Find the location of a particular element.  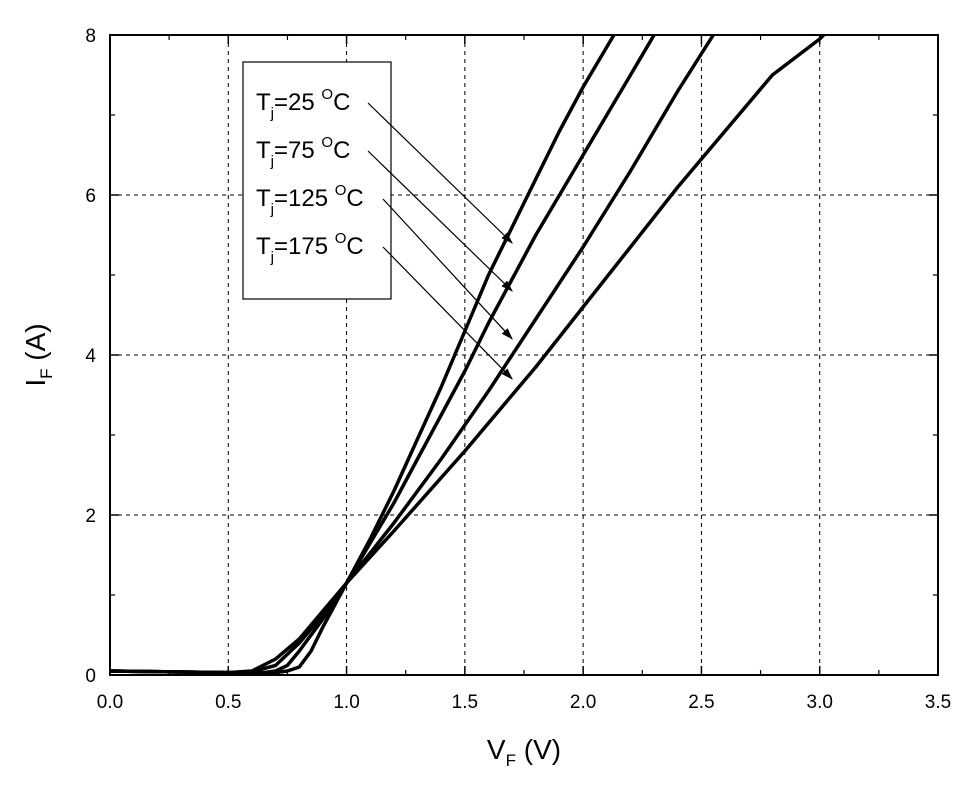

legend-label-1: Tj=25 OC is located at coordinates (303, 104).